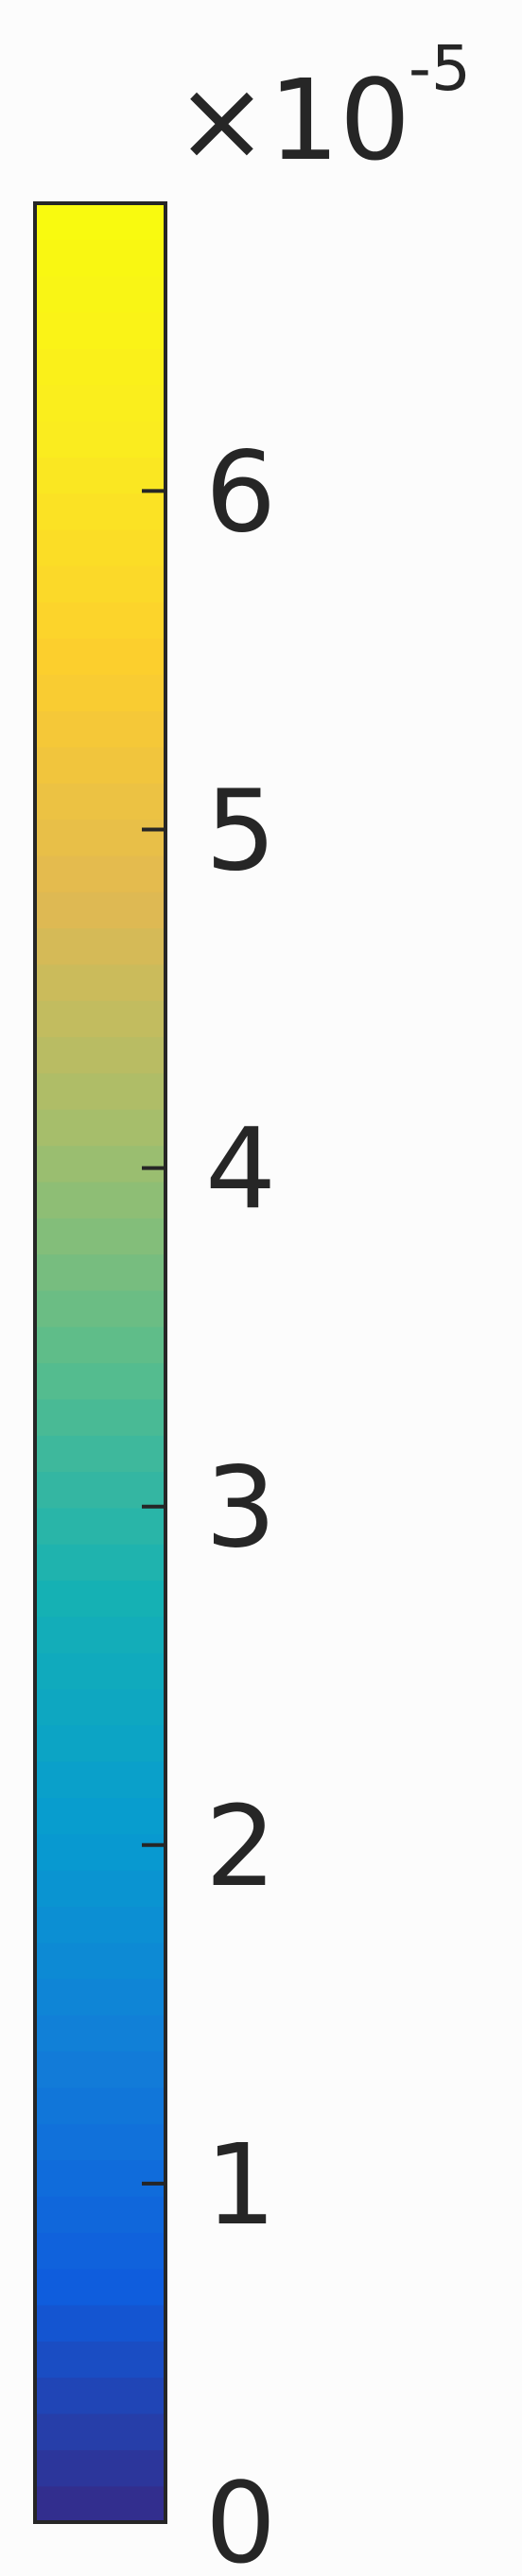 This screenshot has height=2576, width=522. What do you see at coordinates (240, 2184) in the screenshot?
I see `colorbar-tick-label: 1` at bounding box center [240, 2184].